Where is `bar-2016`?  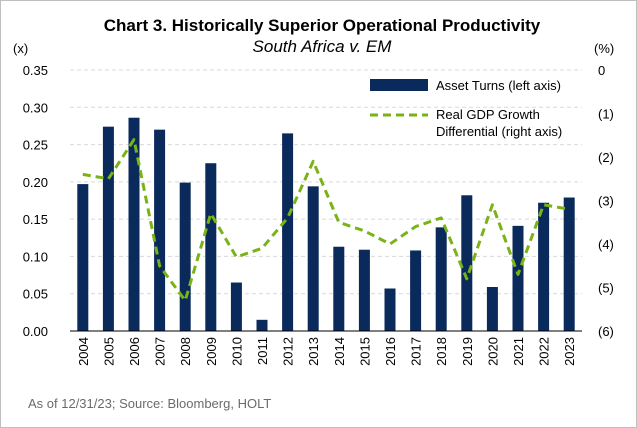 bar-2016 is located at coordinates (390, 309).